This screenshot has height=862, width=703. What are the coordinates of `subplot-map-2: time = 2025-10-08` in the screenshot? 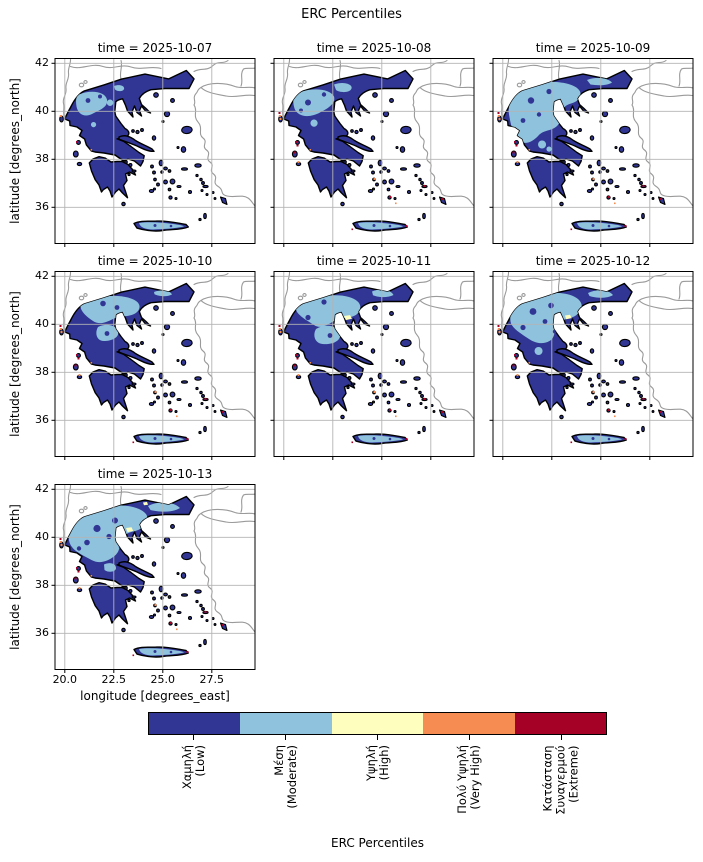 It's located at (372, 144).